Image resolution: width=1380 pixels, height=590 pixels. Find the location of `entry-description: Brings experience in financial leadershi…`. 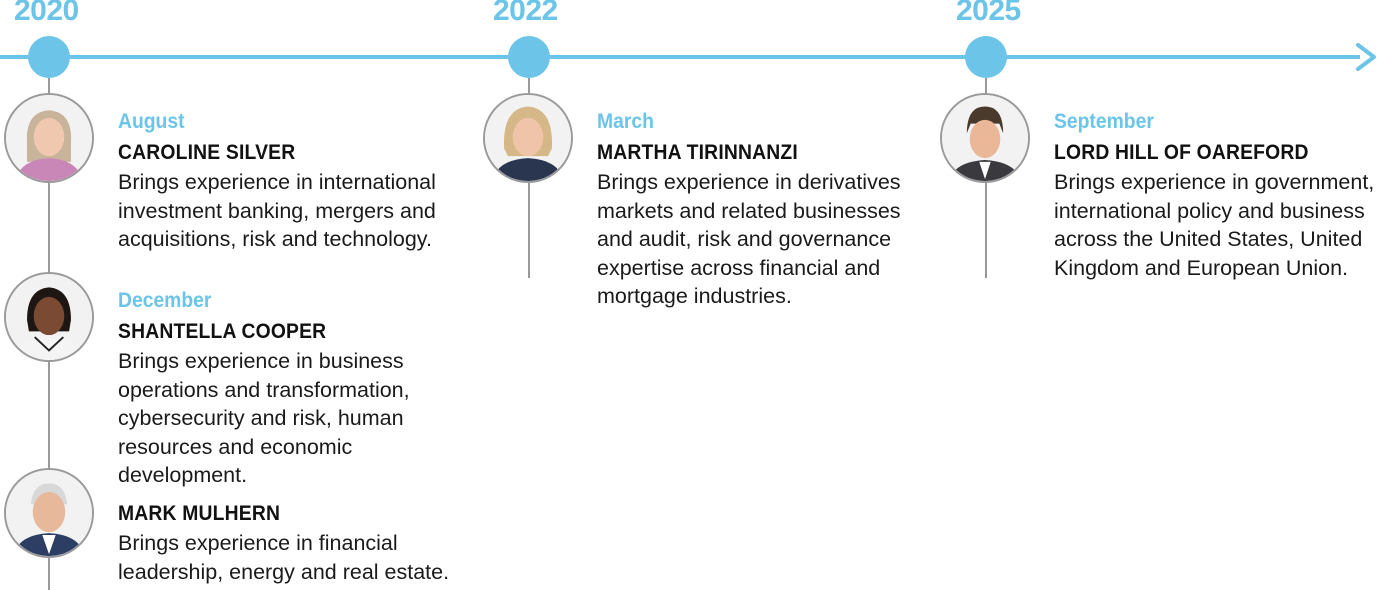

entry-description: Brings experience in financial leadershi… is located at coordinates (284, 557).